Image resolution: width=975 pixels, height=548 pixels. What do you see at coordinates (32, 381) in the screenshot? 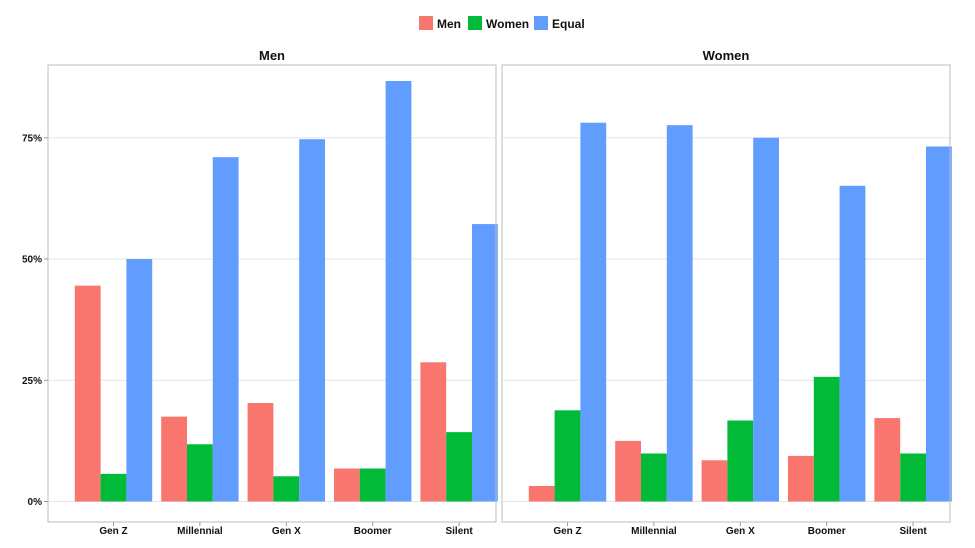
I see `y-tick-label: 25%` at bounding box center [32, 381].